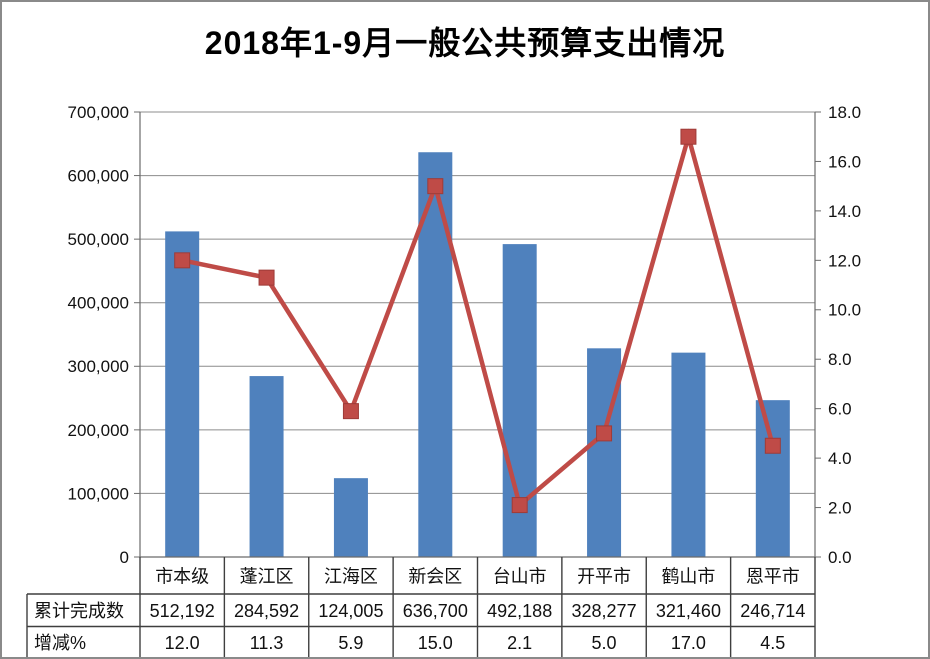 This screenshot has height=659, width=930. Describe the element at coordinates (435, 643) in the screenshot. I see `table-cell: 15.0` at that location.